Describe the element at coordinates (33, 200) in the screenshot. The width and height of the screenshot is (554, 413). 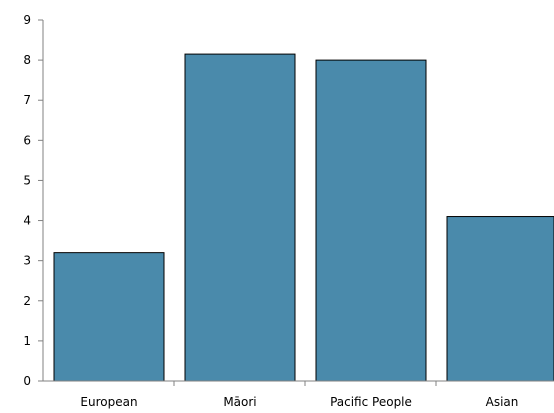
I see `y-ticks-group: 0 1 2 3 4 5 6 7 8 9` at that location.